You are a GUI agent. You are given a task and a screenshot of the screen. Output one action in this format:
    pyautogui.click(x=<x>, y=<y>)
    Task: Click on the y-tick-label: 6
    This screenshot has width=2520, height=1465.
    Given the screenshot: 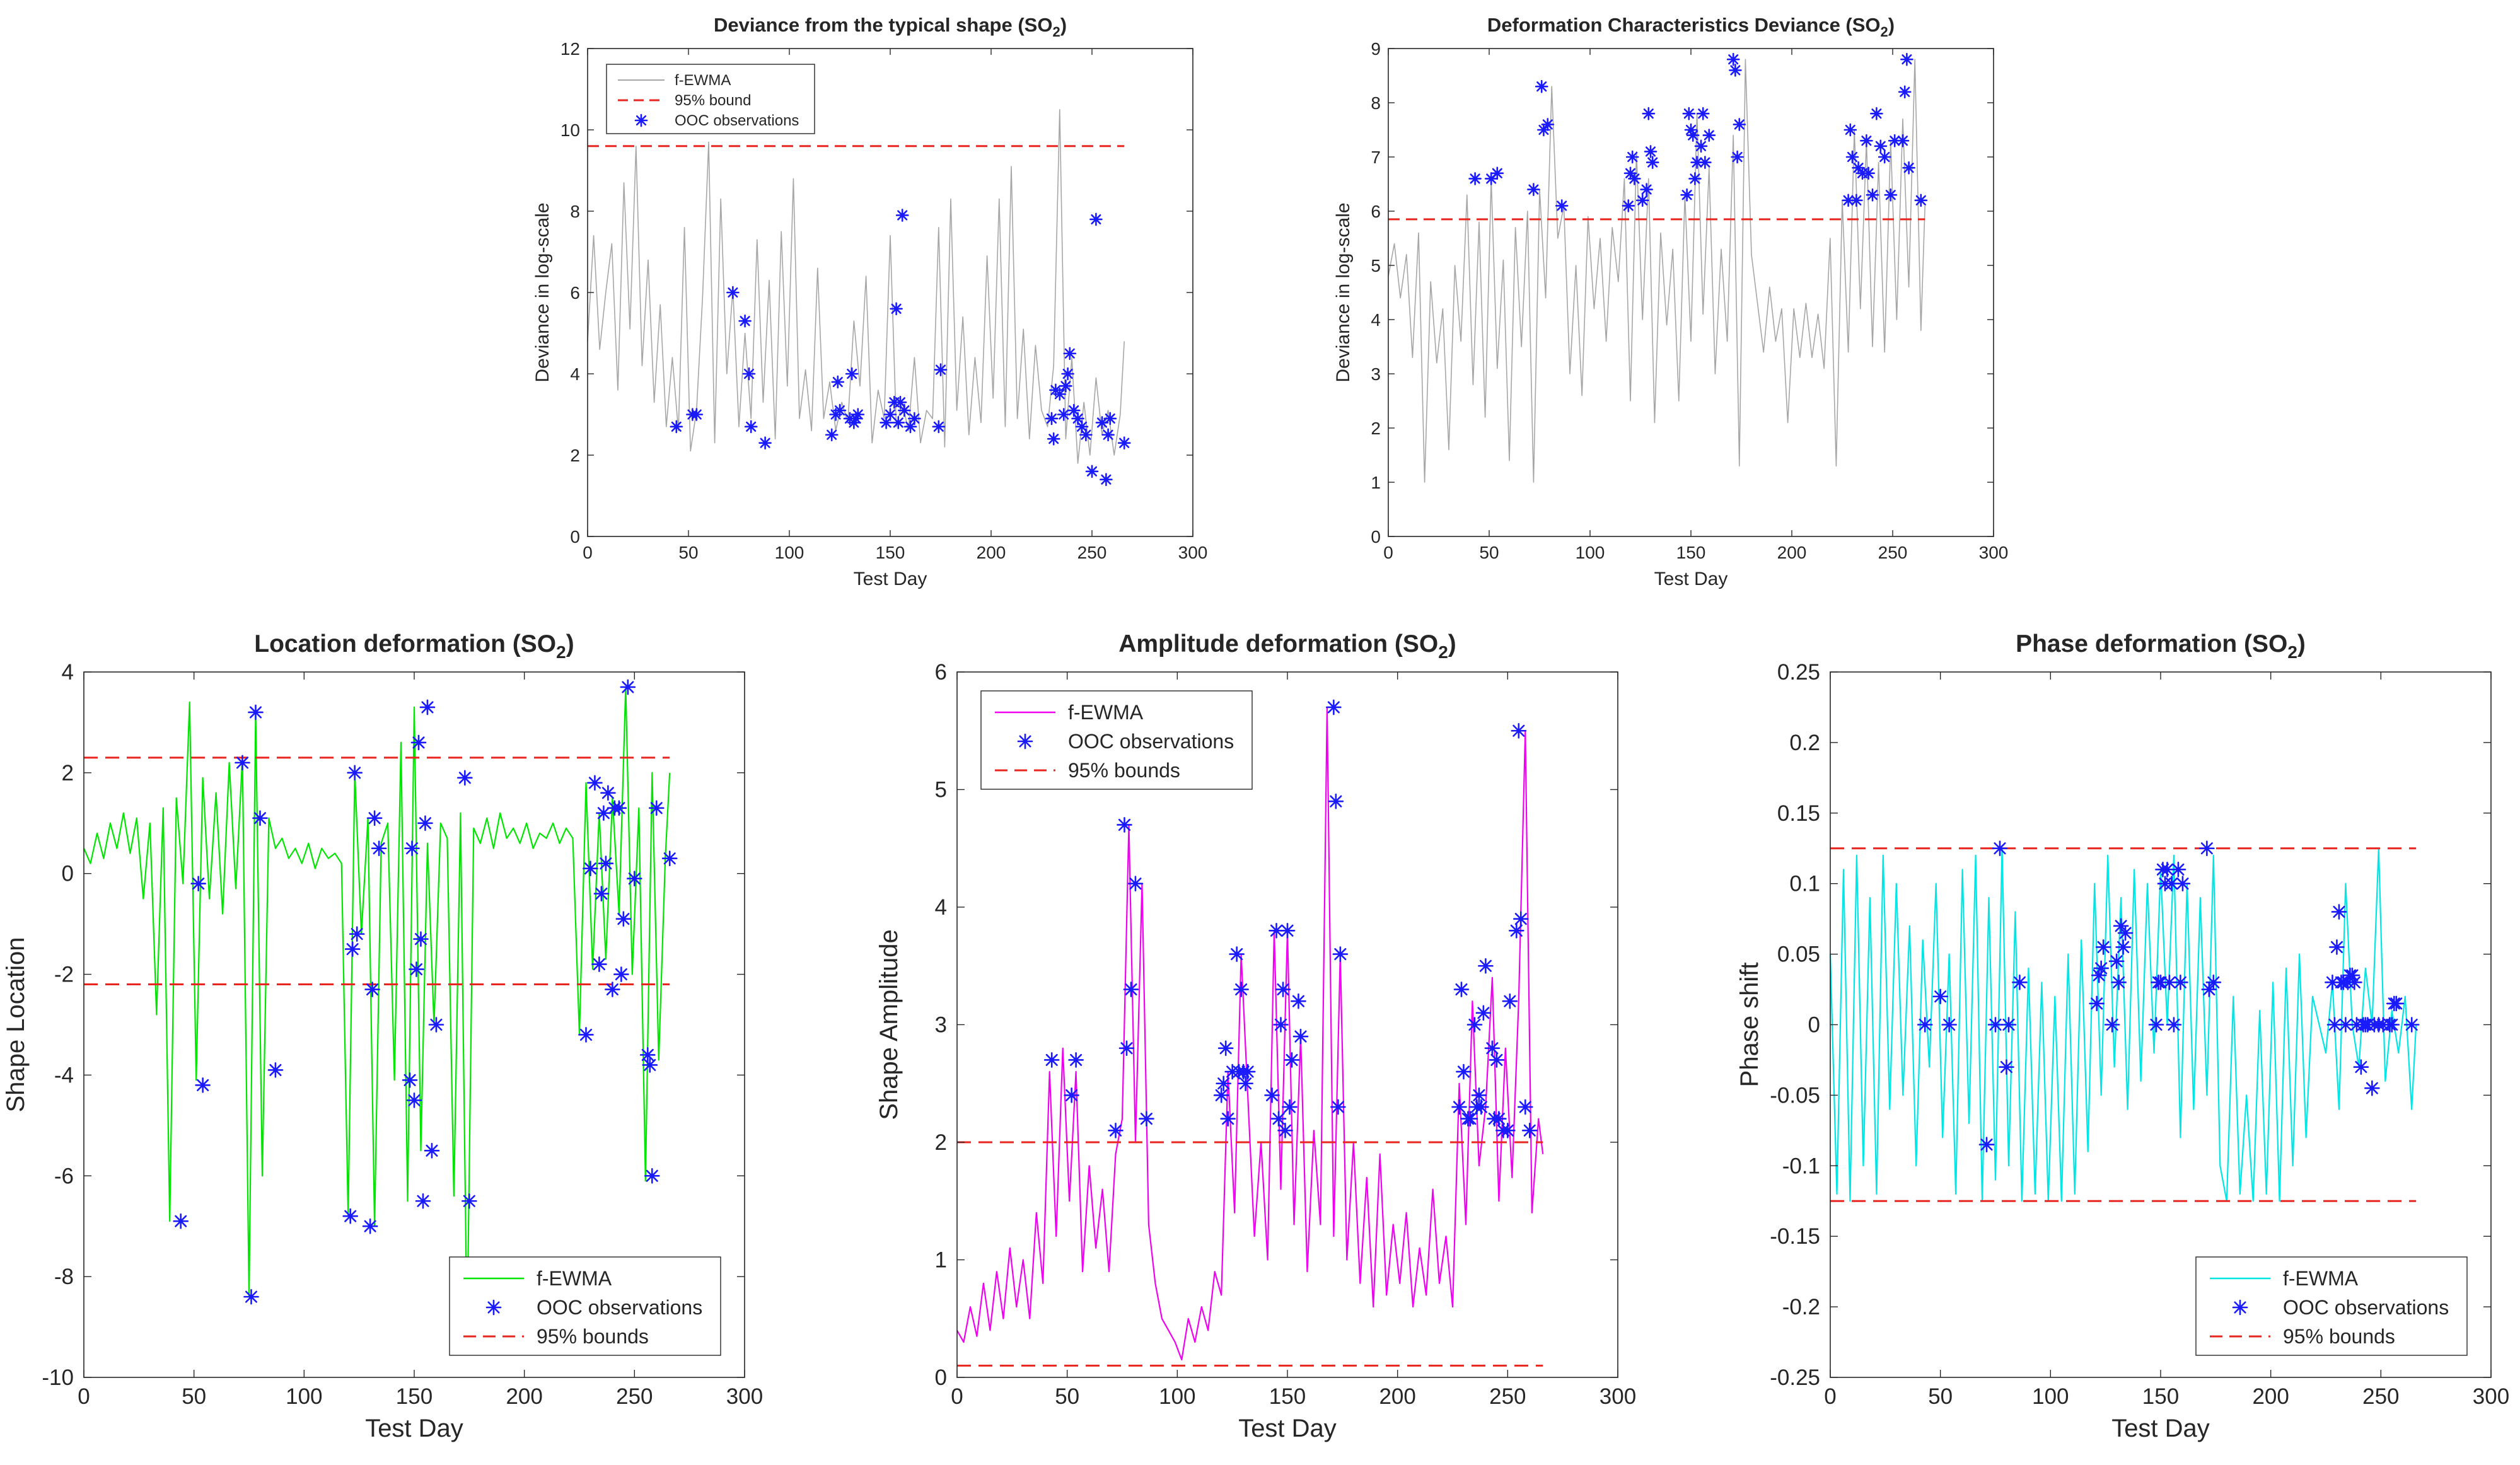 What is the action you would take?
    pyautogui.click(x=575, y=293)
    